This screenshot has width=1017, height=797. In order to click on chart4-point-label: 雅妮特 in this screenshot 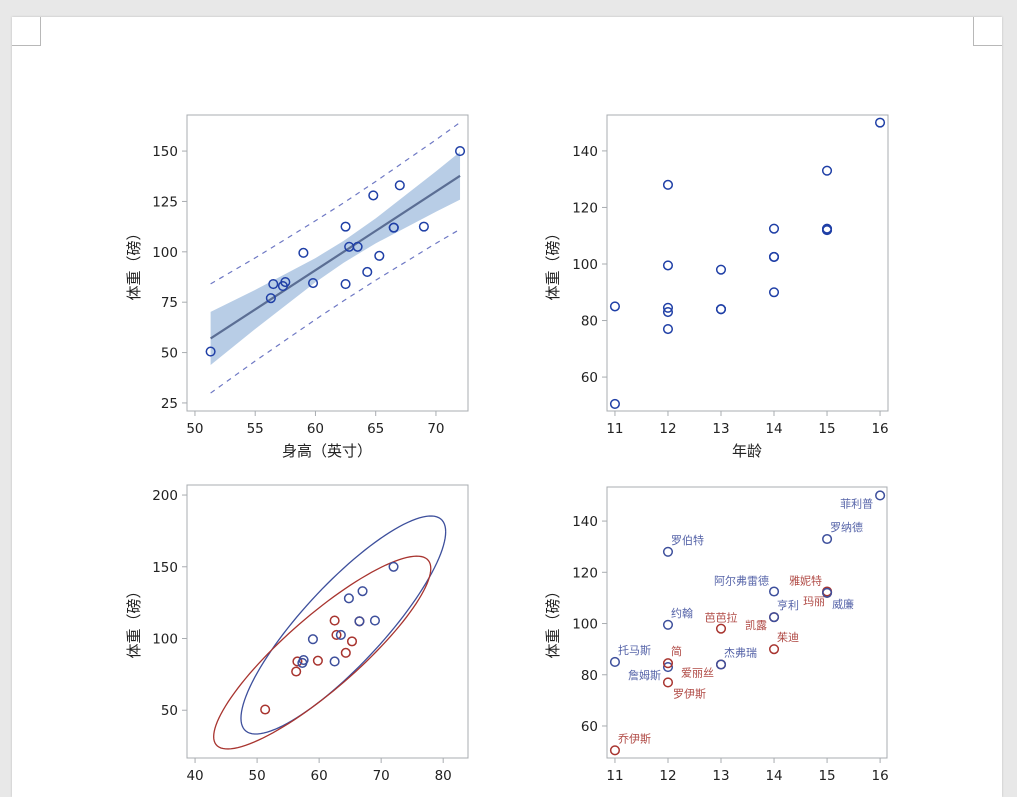, I will do `click(805, 581)`.